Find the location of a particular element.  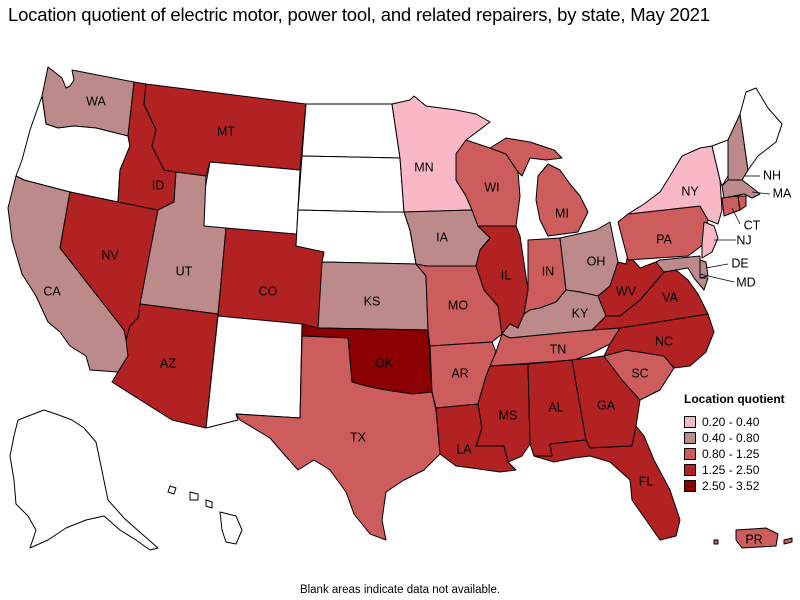

state-MD is located at coordinates (682, 273).